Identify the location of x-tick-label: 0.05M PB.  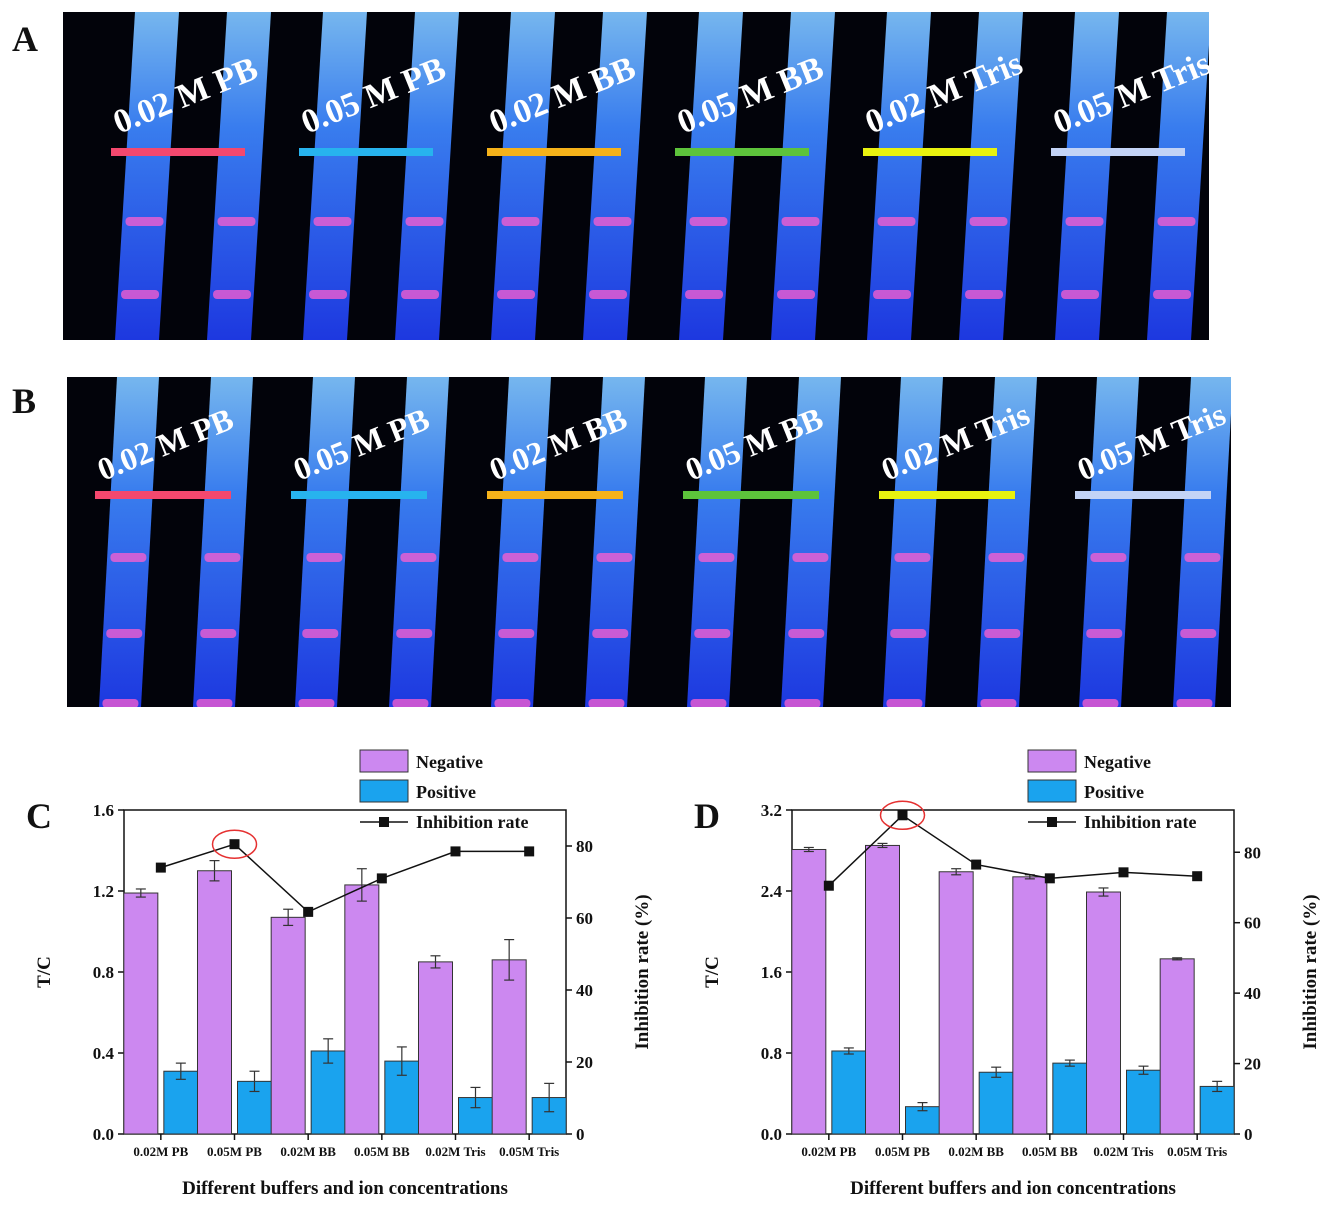
(902, 1151).